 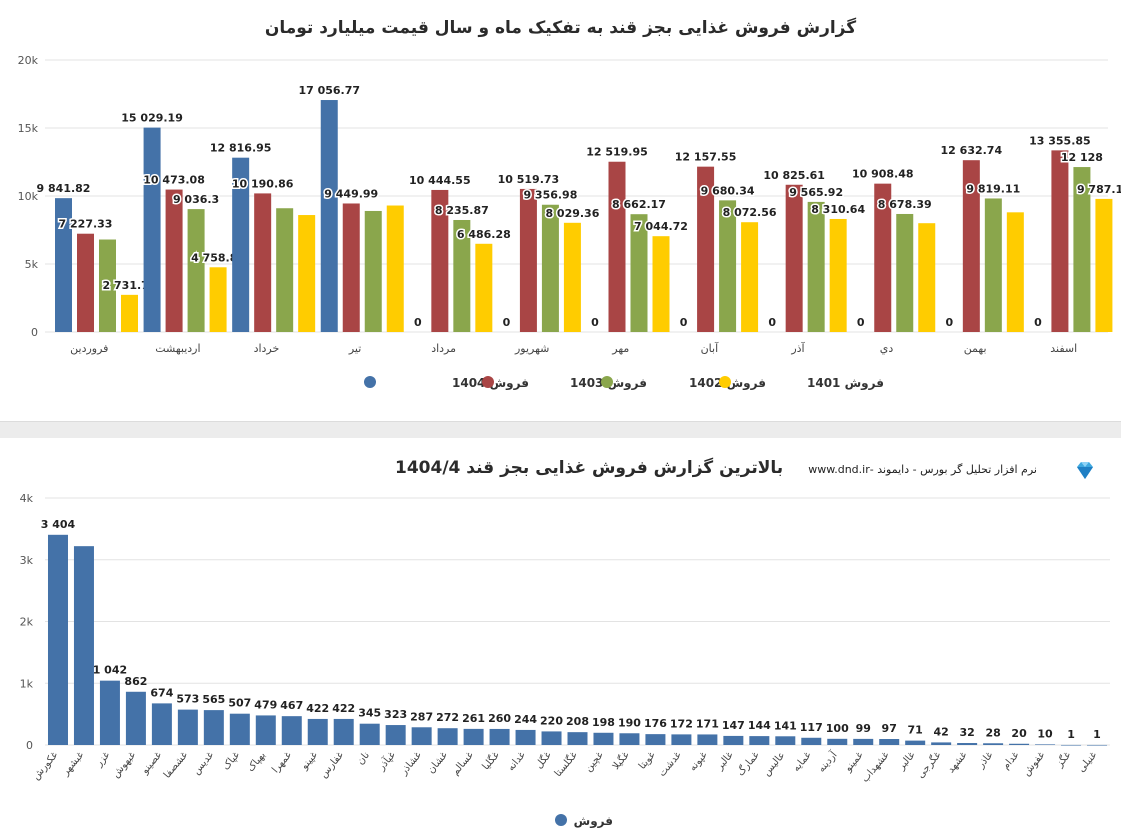 What do you see at coordinates (698, 762) in the screenshot?
I see `x-tick-label: غپونه` at bounding box center [698, 762].